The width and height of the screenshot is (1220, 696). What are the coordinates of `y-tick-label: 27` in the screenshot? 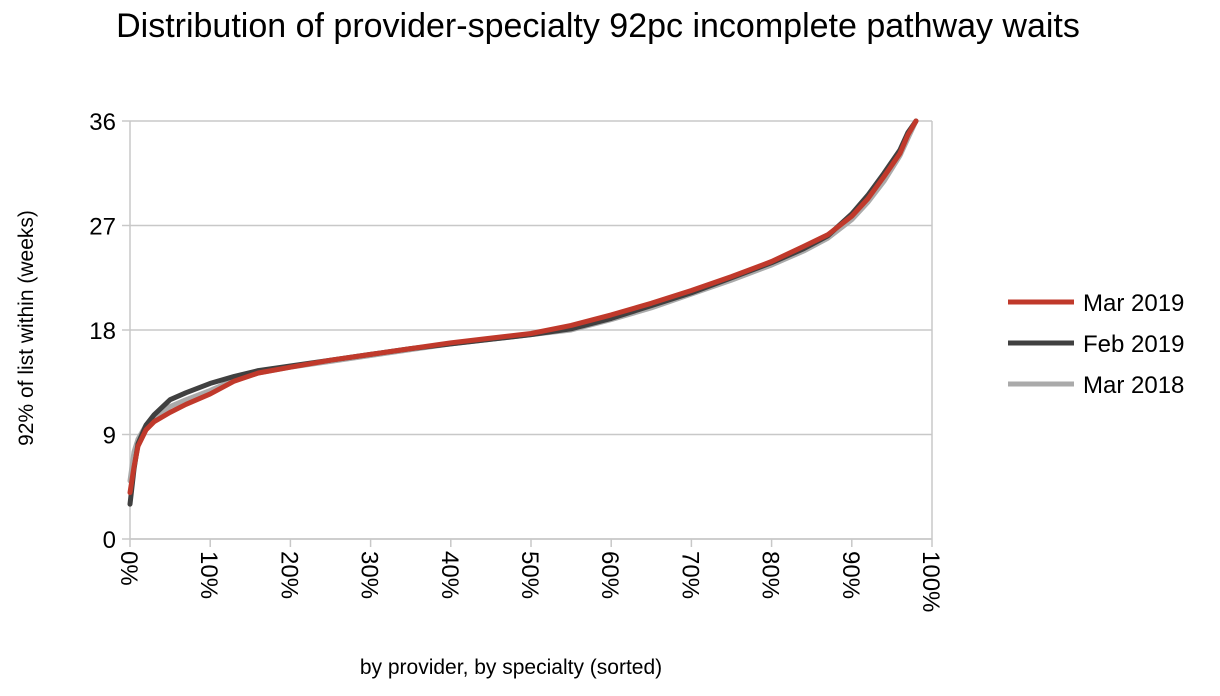 It's located at (102, 227).